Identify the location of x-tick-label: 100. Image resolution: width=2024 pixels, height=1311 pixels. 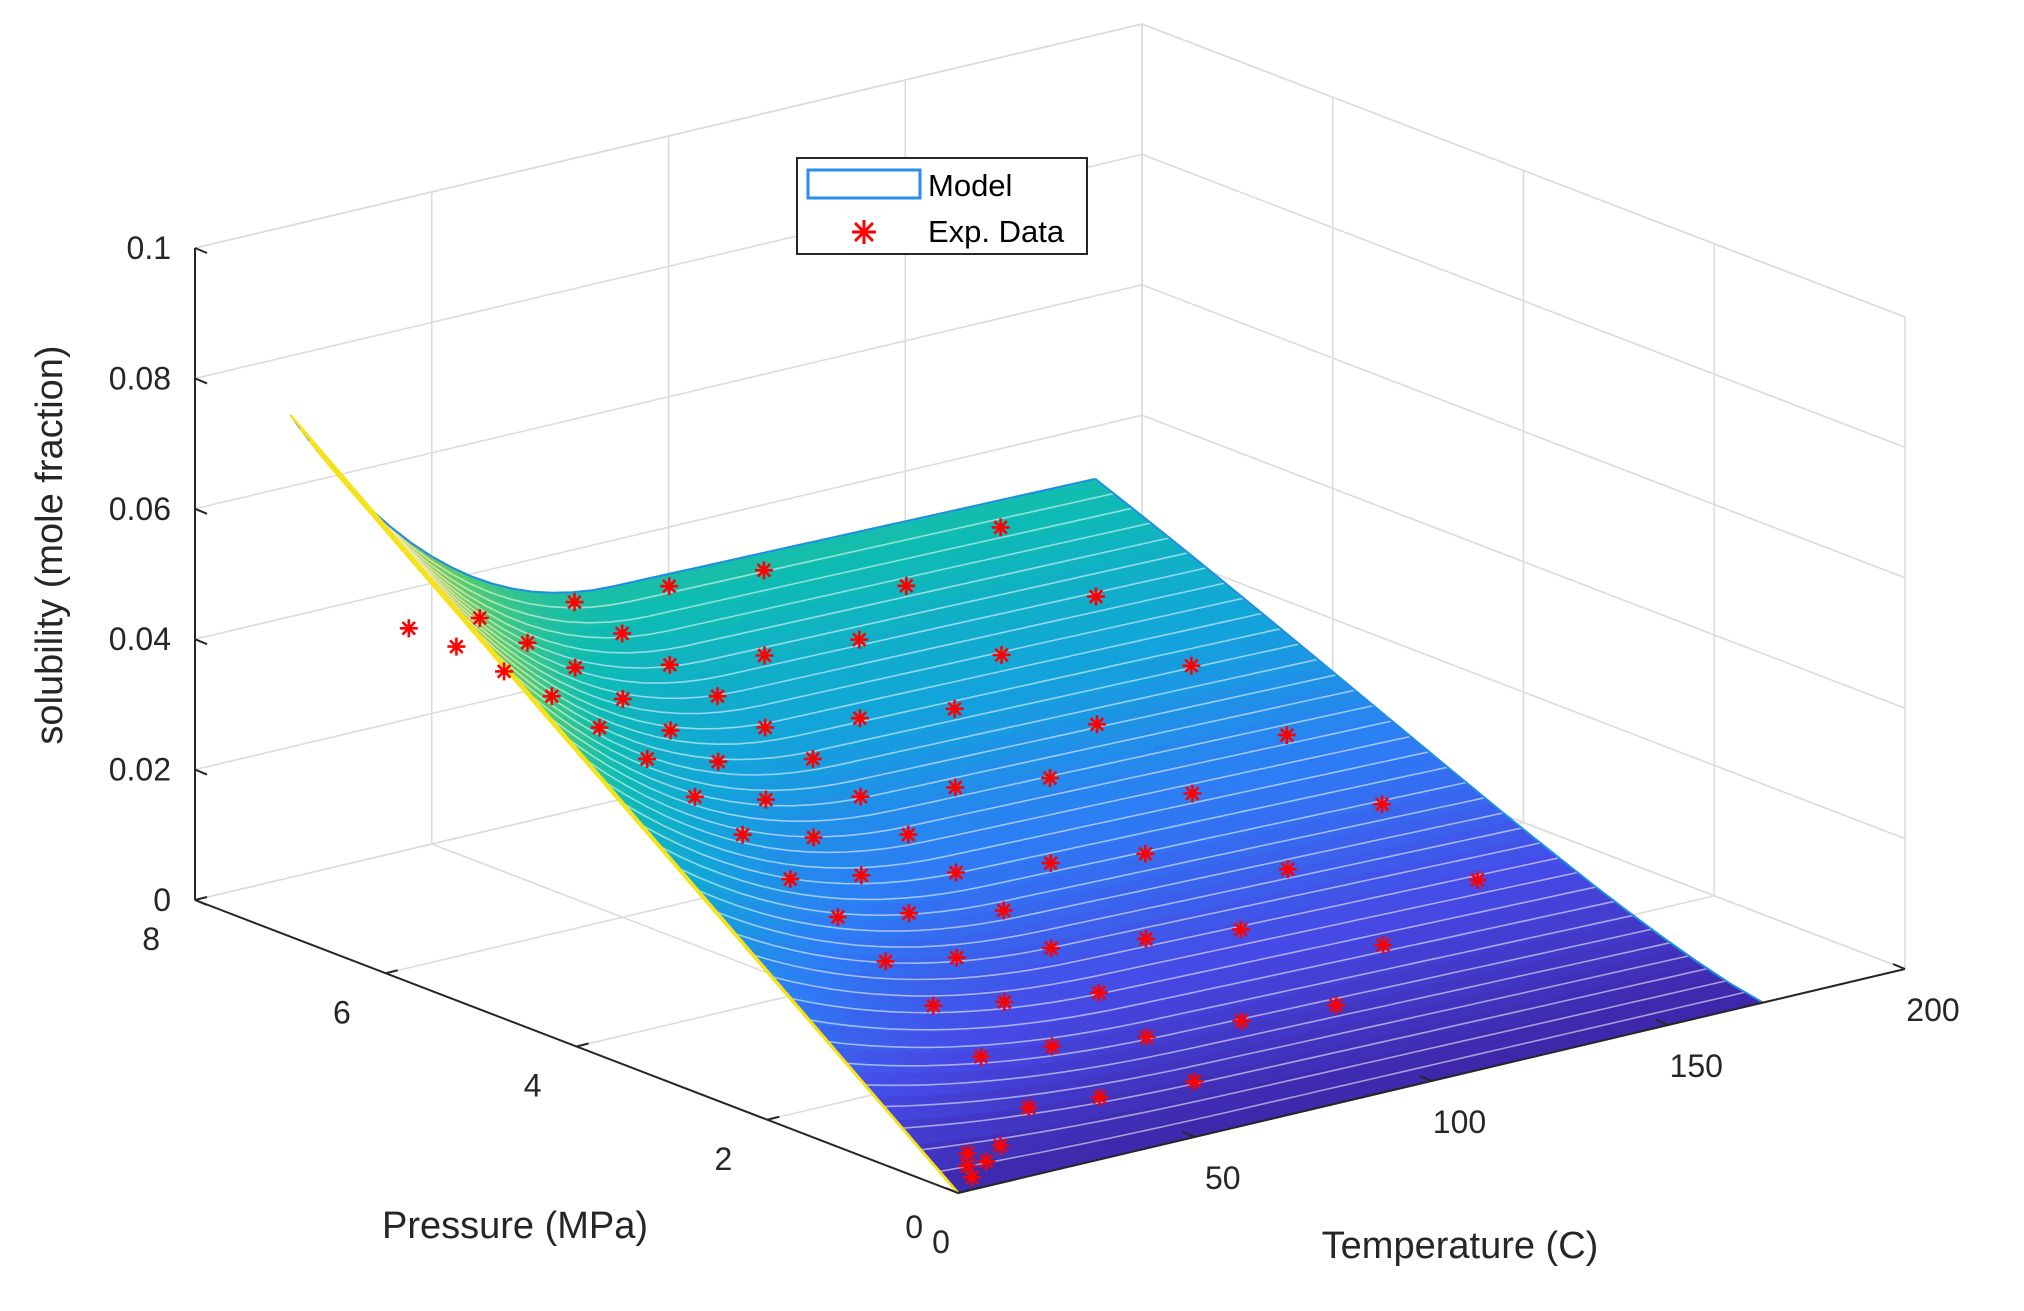
(1459, 1122).